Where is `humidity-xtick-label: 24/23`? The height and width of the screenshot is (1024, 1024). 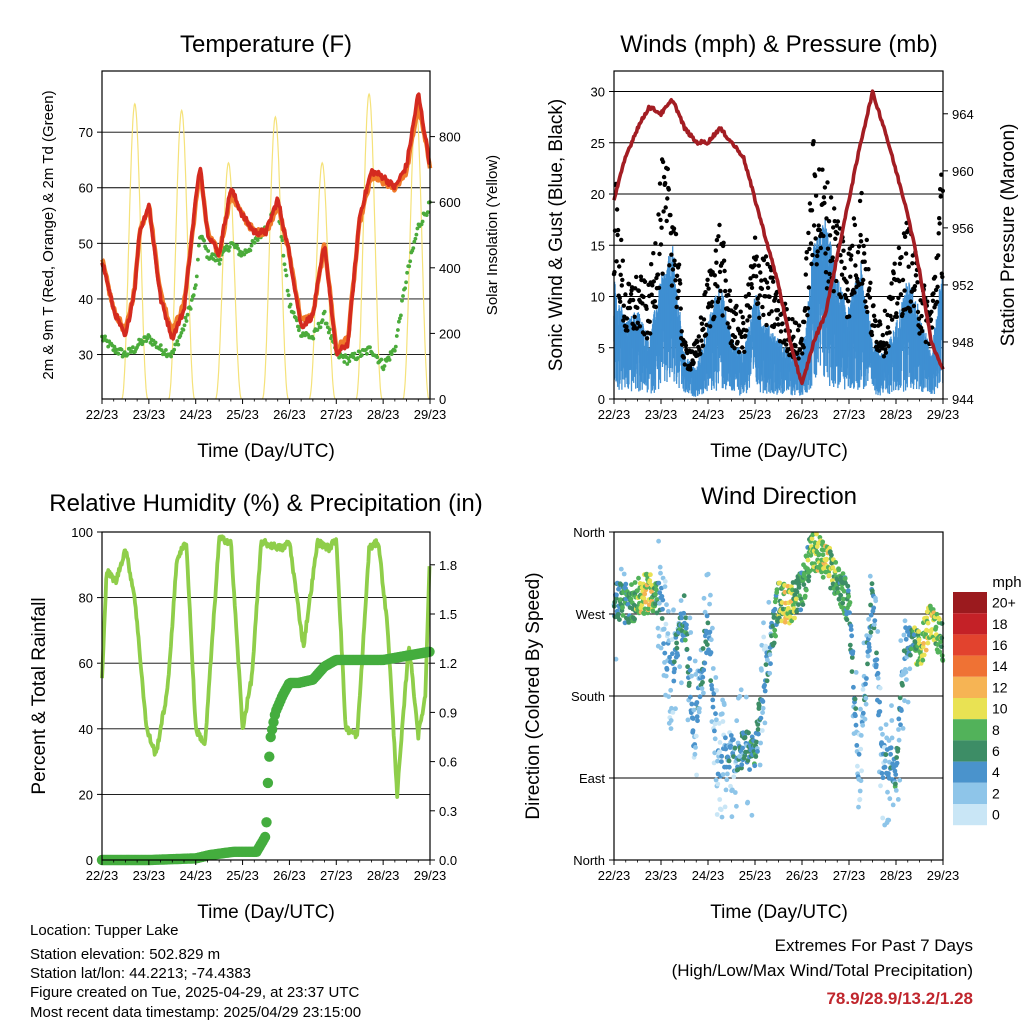 humidity-xtick-label: 24/23 is located at coordinates (195, 875).